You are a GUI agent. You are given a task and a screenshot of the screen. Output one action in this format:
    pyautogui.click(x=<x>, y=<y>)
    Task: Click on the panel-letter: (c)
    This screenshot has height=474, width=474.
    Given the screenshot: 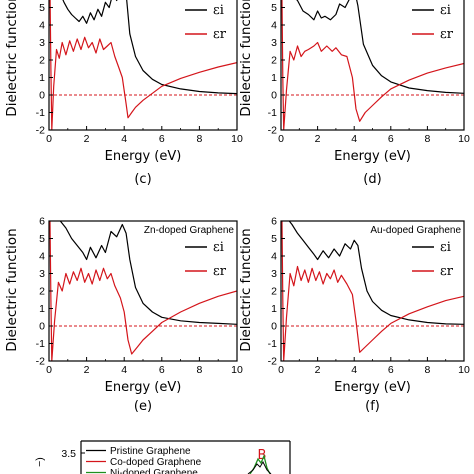 What is the action you would take?
    pyautogui.click(x=142, y=179)
    